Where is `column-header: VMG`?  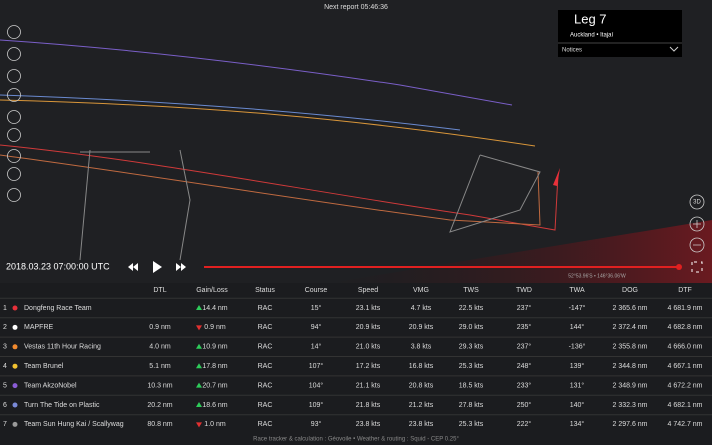
column-header: VMG is located at coordinates (421, 290).